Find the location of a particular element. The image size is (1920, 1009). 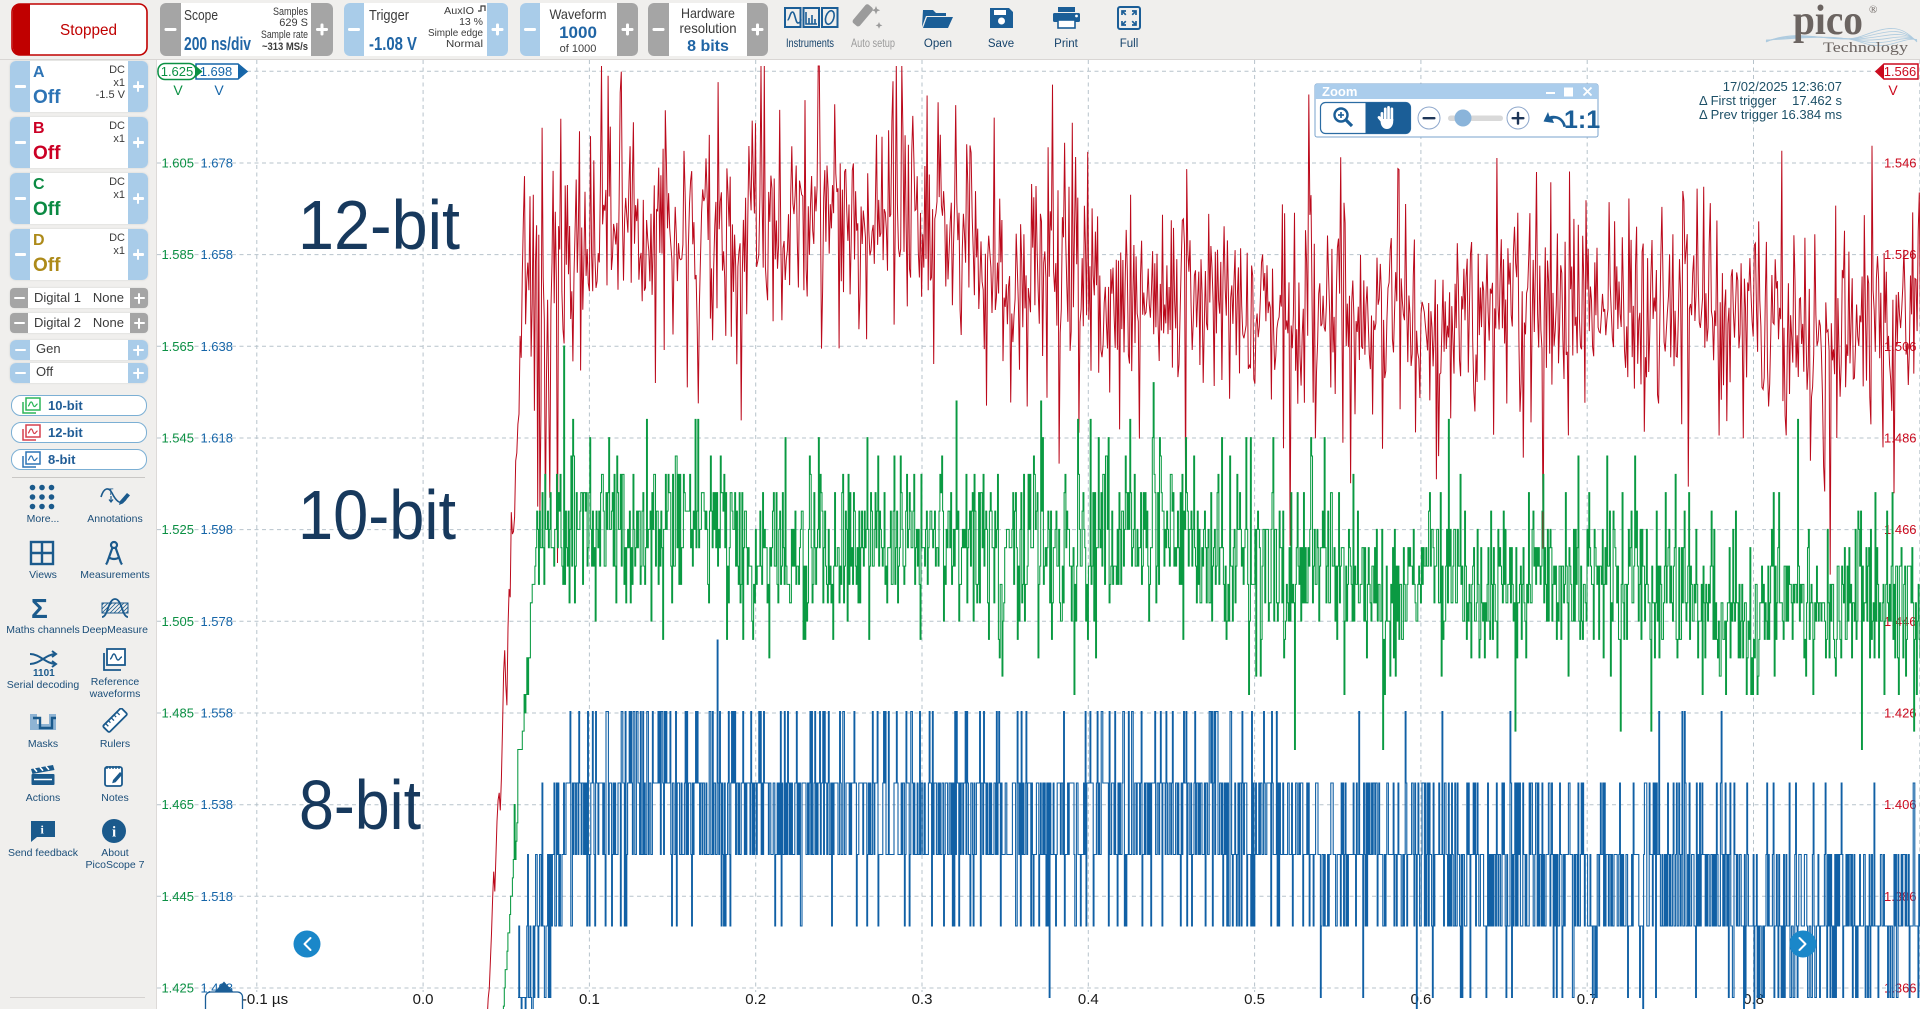

svg-text: Scope is located at coordinates (201, 15).